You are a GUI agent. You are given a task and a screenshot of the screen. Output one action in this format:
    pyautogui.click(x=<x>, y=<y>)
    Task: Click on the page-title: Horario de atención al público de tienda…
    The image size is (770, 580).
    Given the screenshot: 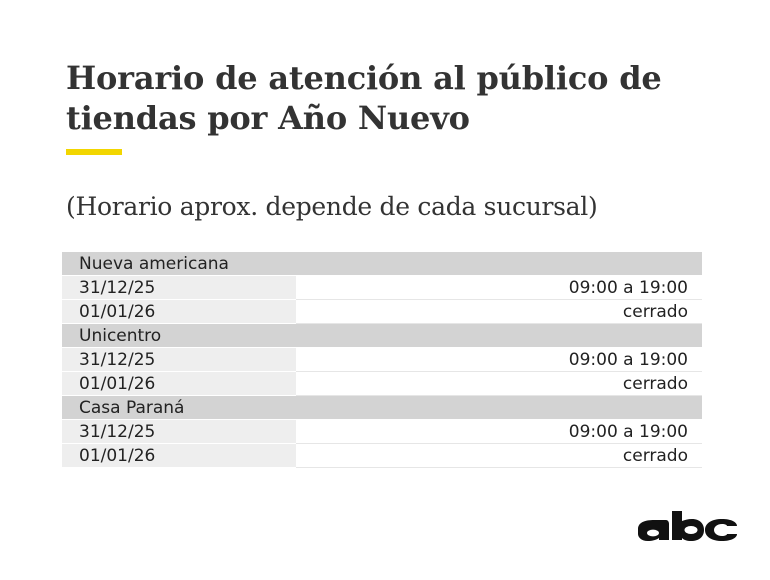 What is the action you would take?
    pyautogui.click(x=364, y=98)
    